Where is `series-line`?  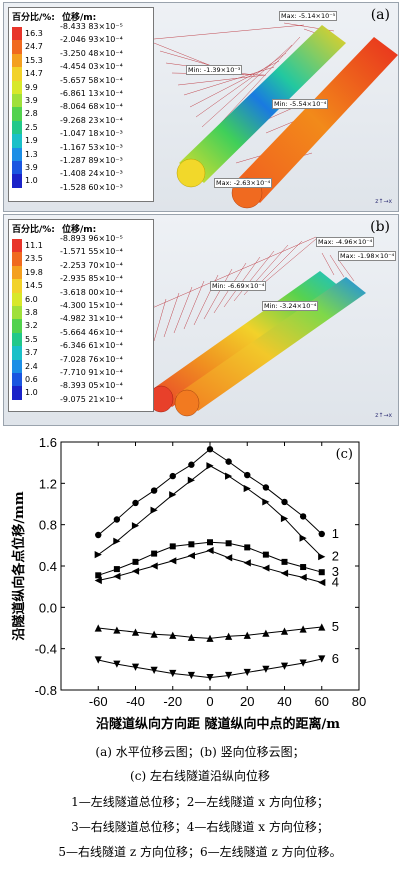 series-line is located at coordinates (210, 566).